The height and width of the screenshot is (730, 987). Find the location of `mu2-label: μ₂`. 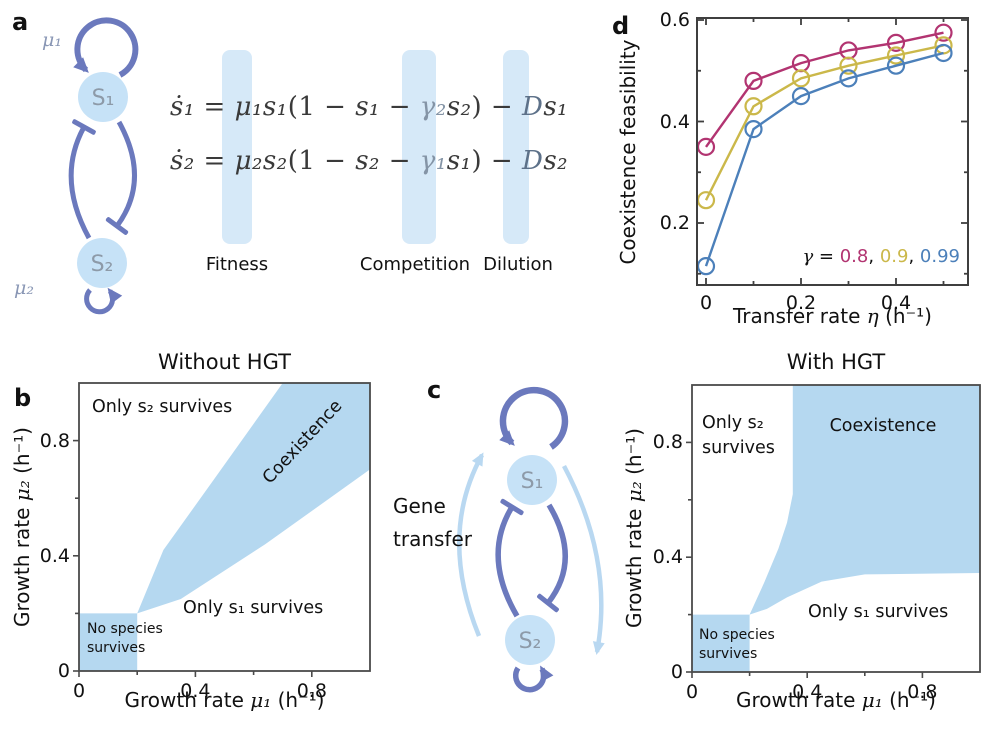

mu2-label: μ₂ is located at coordinates (24, 288).